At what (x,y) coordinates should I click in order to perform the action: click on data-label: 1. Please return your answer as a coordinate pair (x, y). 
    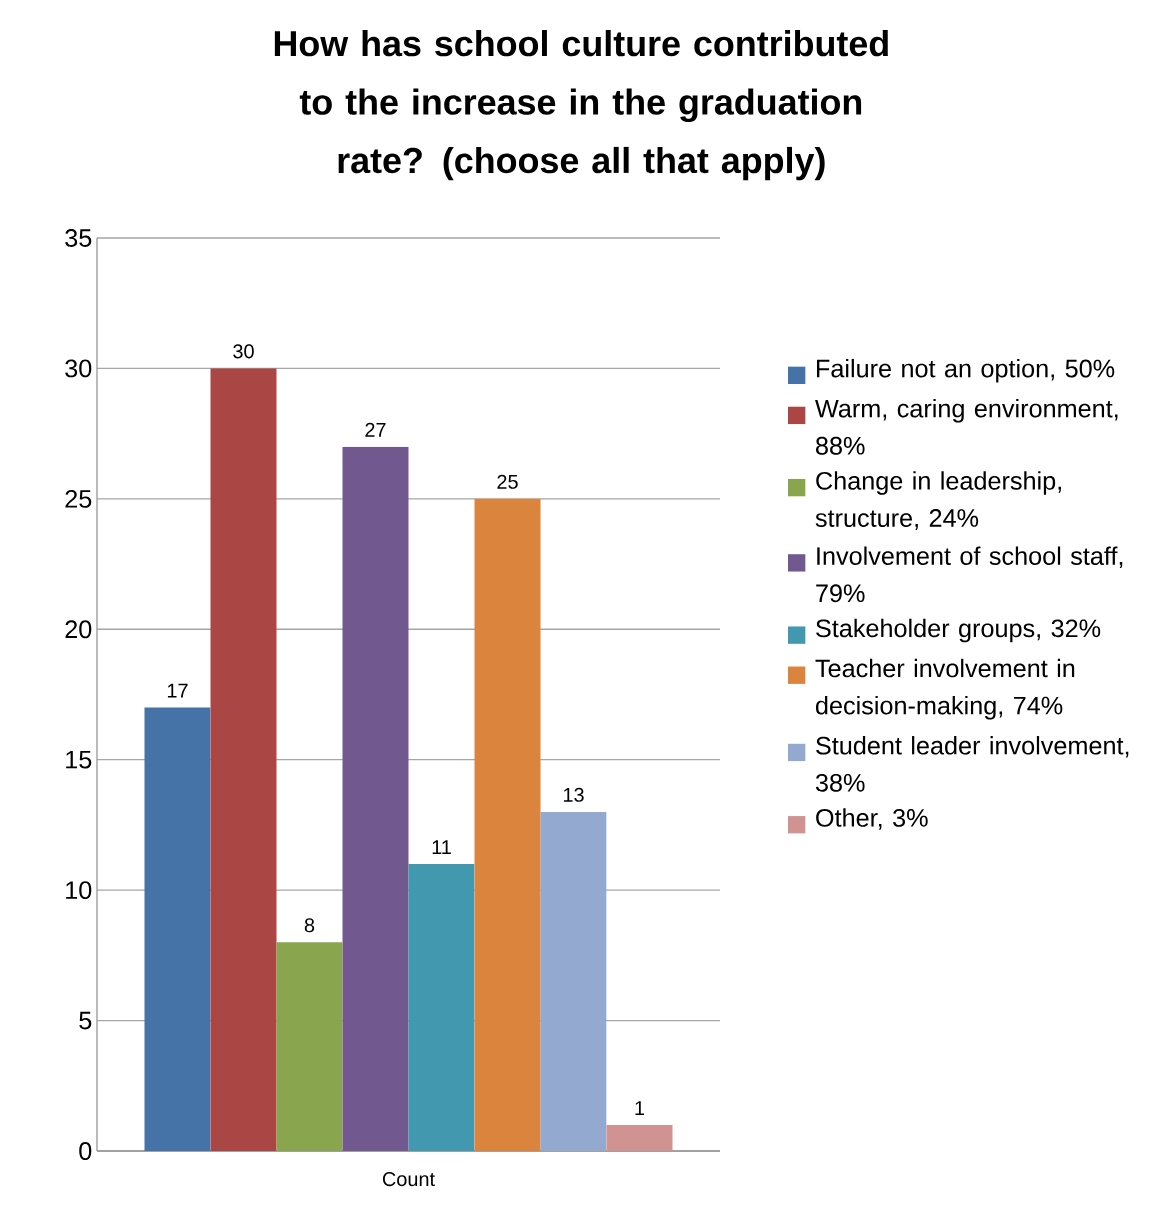
    Looking at the image, I should click on (639, 1108).